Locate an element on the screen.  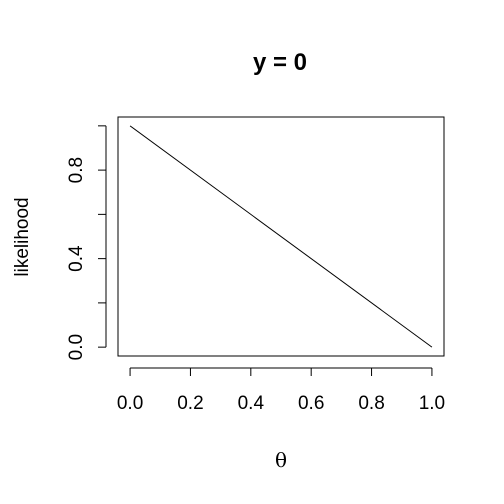
x-tick-label: 0.6 is located at coordinates (311, 403).